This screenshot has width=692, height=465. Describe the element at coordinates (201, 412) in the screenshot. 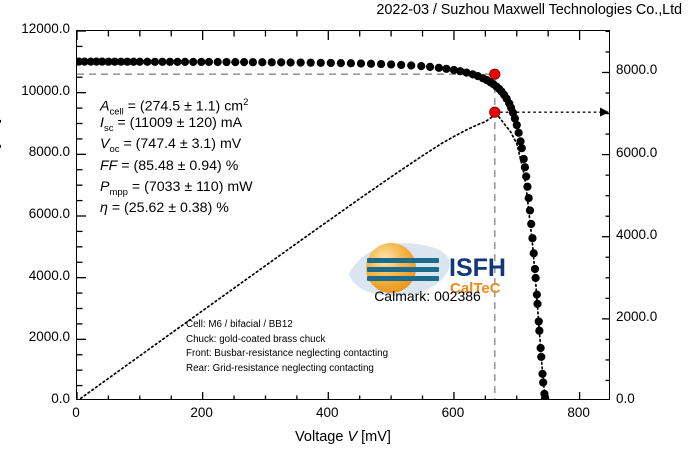

I see `x-axis-tick-label: 200` at that location.